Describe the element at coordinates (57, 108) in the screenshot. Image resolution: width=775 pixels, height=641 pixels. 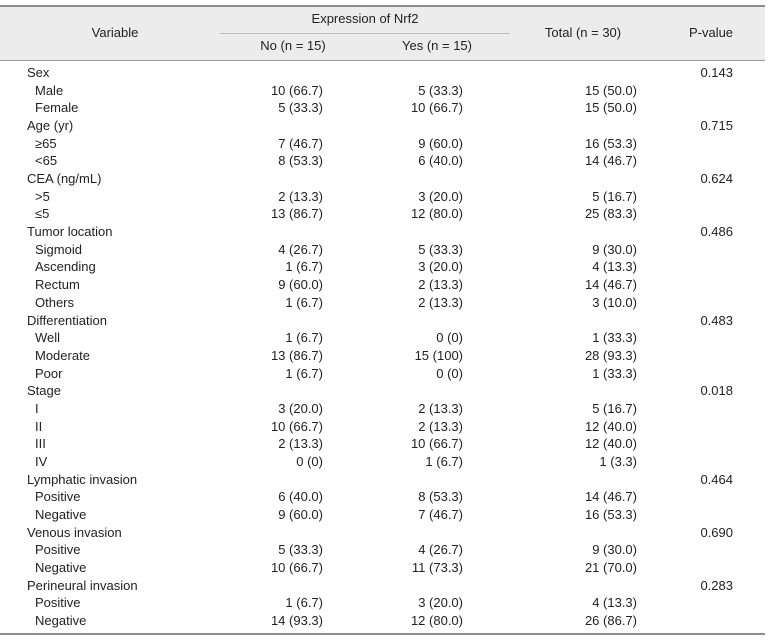
I see `row-label: Female` at that location.